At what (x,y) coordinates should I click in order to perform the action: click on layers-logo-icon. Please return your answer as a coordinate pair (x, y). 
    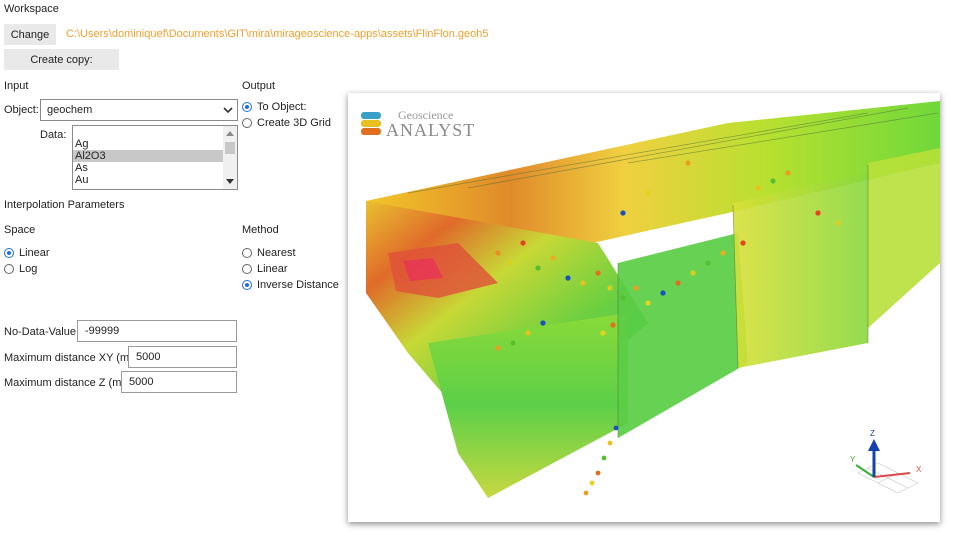
    Looking at the image, I should click on (371, 123).